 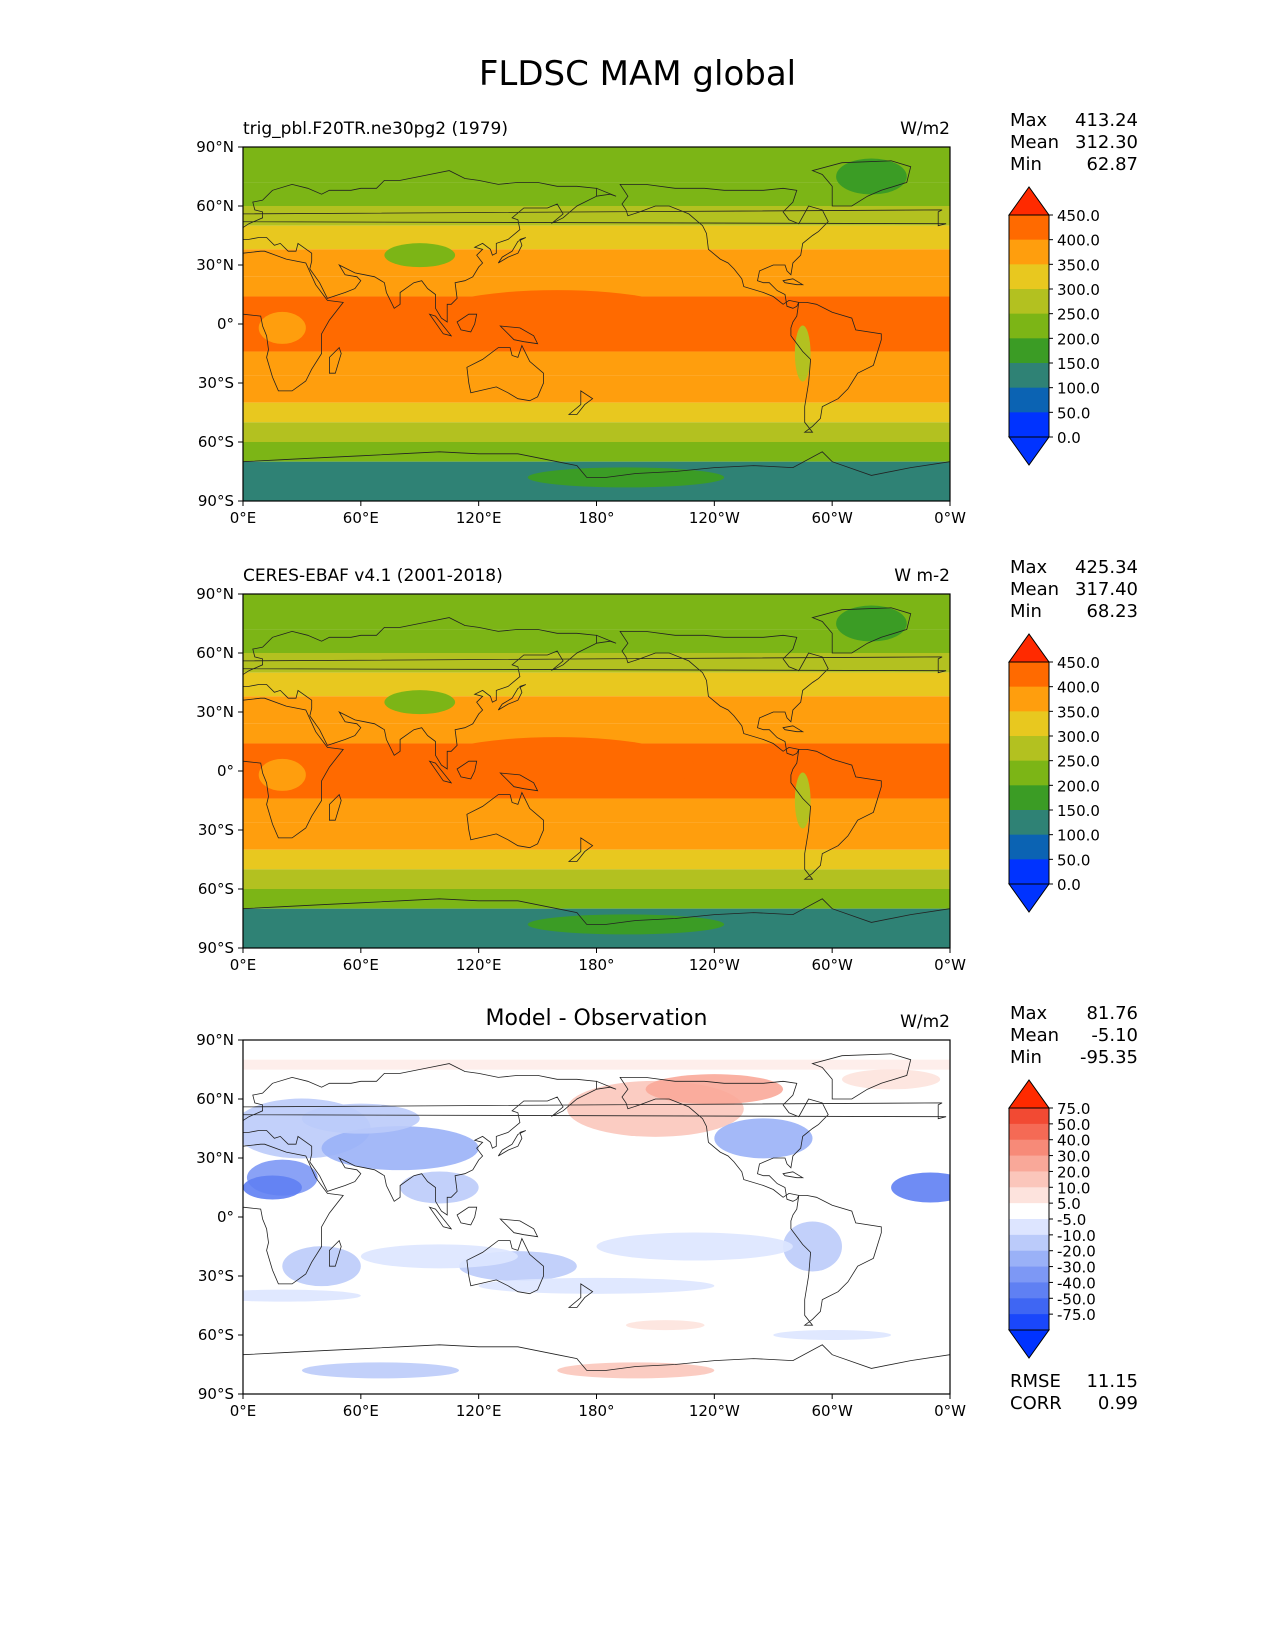 I want to click on stat-row: Max 413.24, so click(x=1074, y=121).